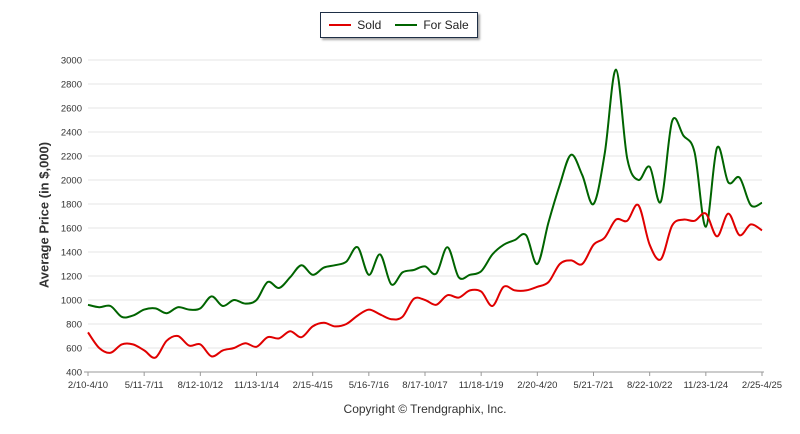 The image size is (800, 434). I want to click on x-tick-label: 2/10-4/10, so click(88, 385).